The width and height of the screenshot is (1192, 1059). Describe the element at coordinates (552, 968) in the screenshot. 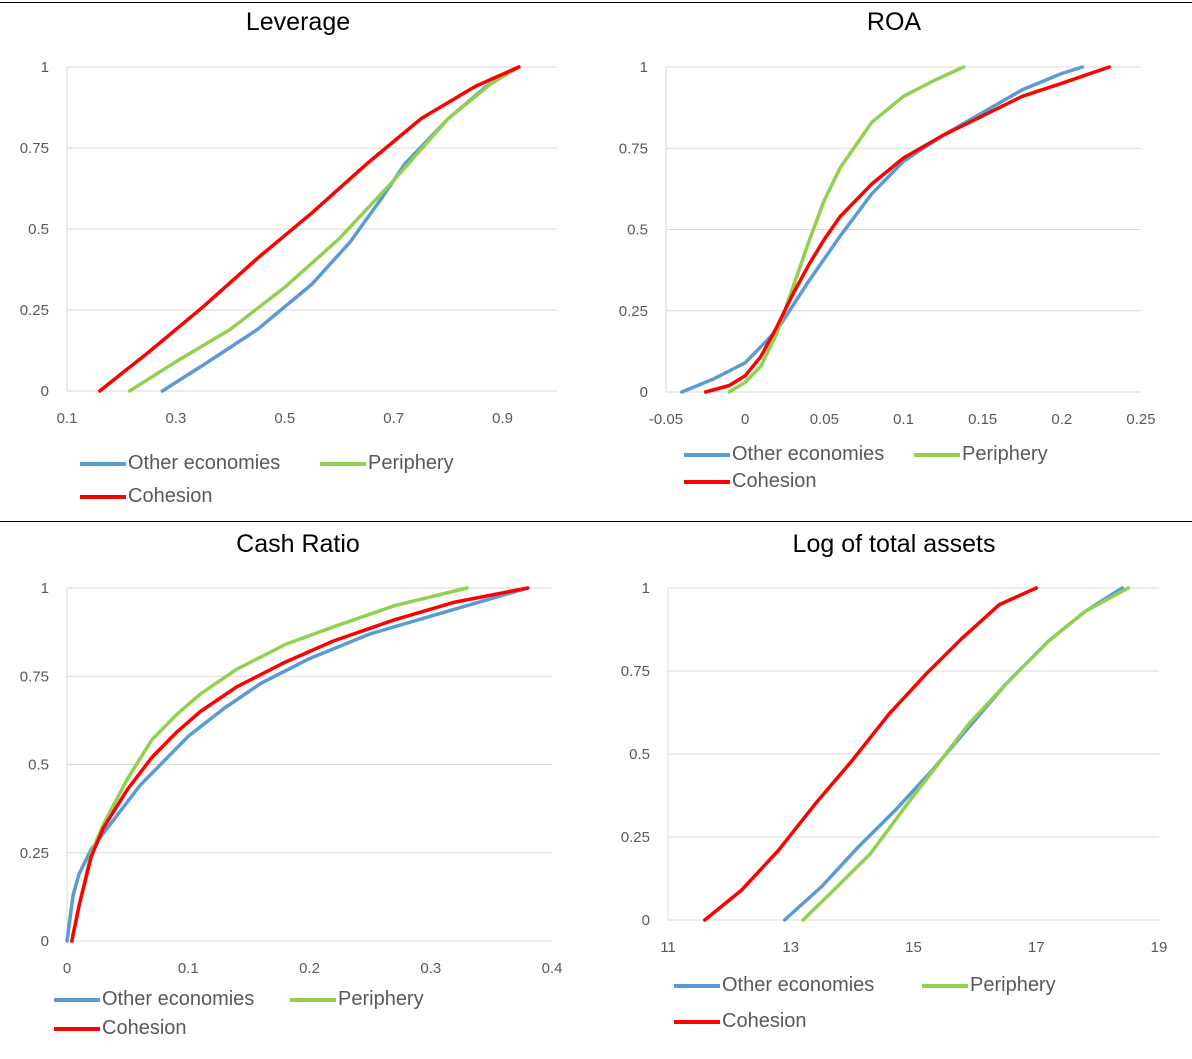

I see `x-tick-label: 0.4` at that location.